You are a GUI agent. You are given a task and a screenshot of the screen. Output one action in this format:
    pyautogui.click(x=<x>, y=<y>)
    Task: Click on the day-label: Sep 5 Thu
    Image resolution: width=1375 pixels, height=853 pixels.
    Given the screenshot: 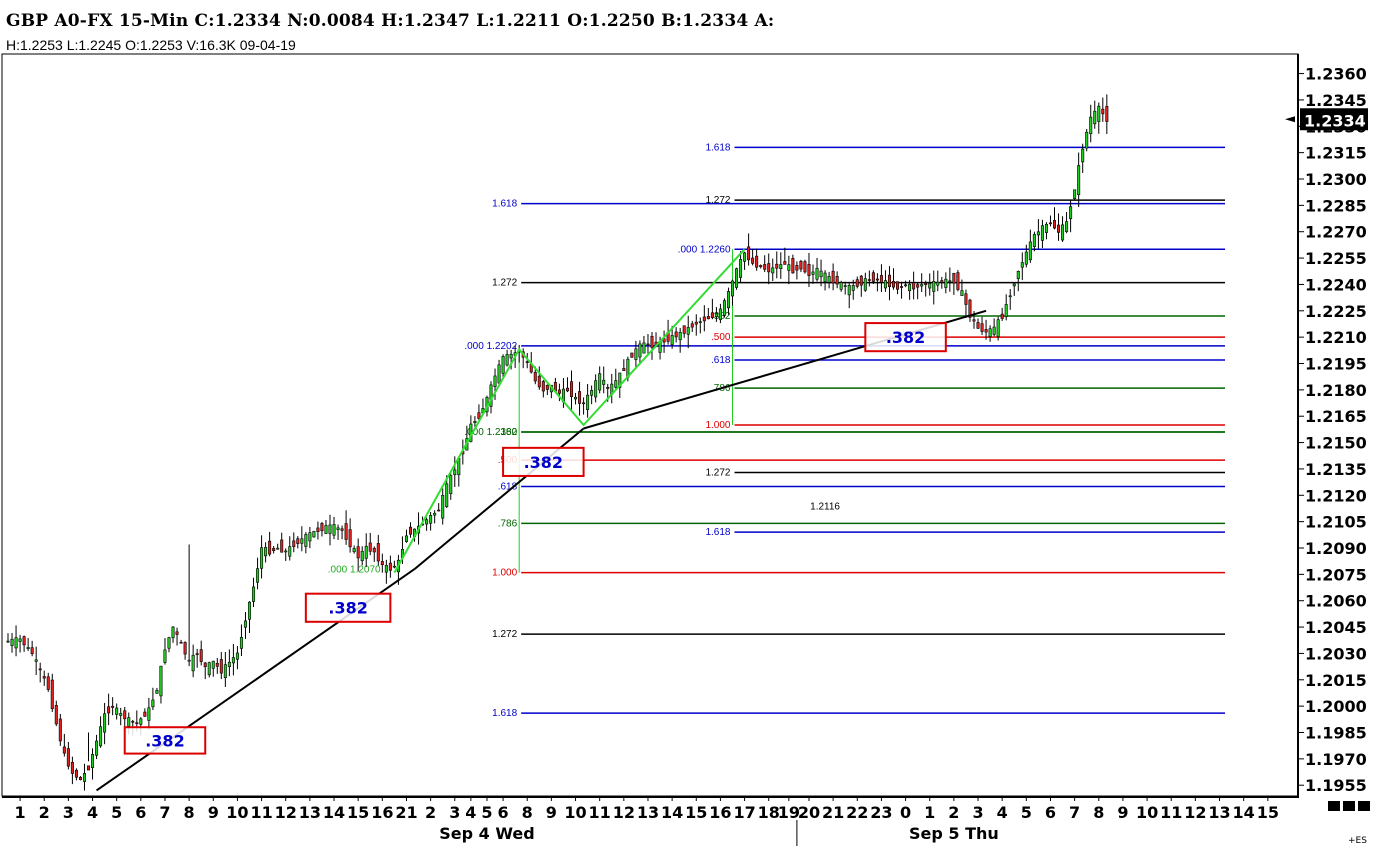 What is the action you would take?
    pyautogui.click(x=954, y=833)
    